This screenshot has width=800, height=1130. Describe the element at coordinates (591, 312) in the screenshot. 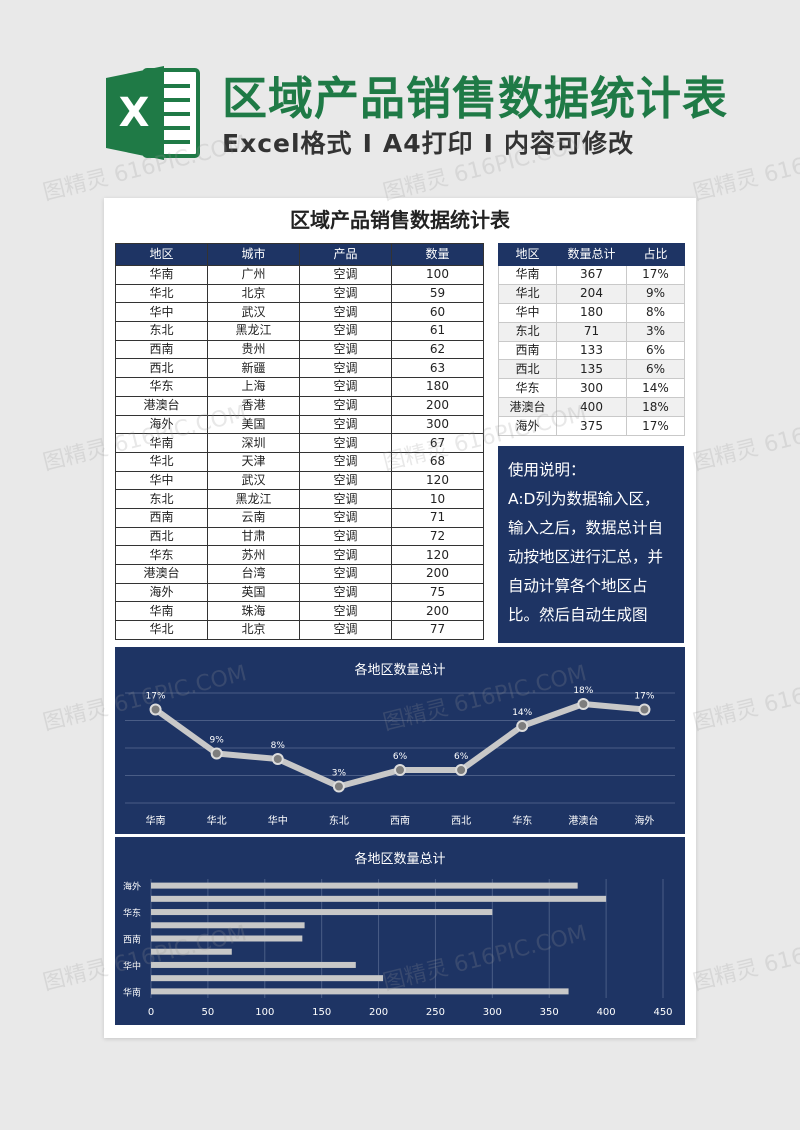

I see `summary-row: 华中 180 8%` at that location.